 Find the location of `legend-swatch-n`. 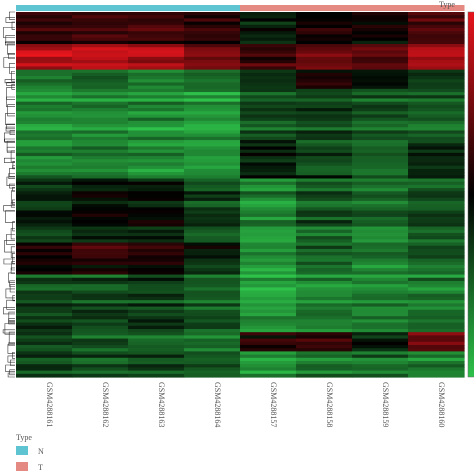

legend-swatch-n is located at coordinates (22, 450).